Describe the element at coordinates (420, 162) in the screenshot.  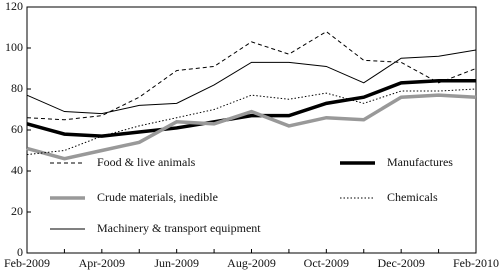
I see `legend-label: Manufactures` at that location.